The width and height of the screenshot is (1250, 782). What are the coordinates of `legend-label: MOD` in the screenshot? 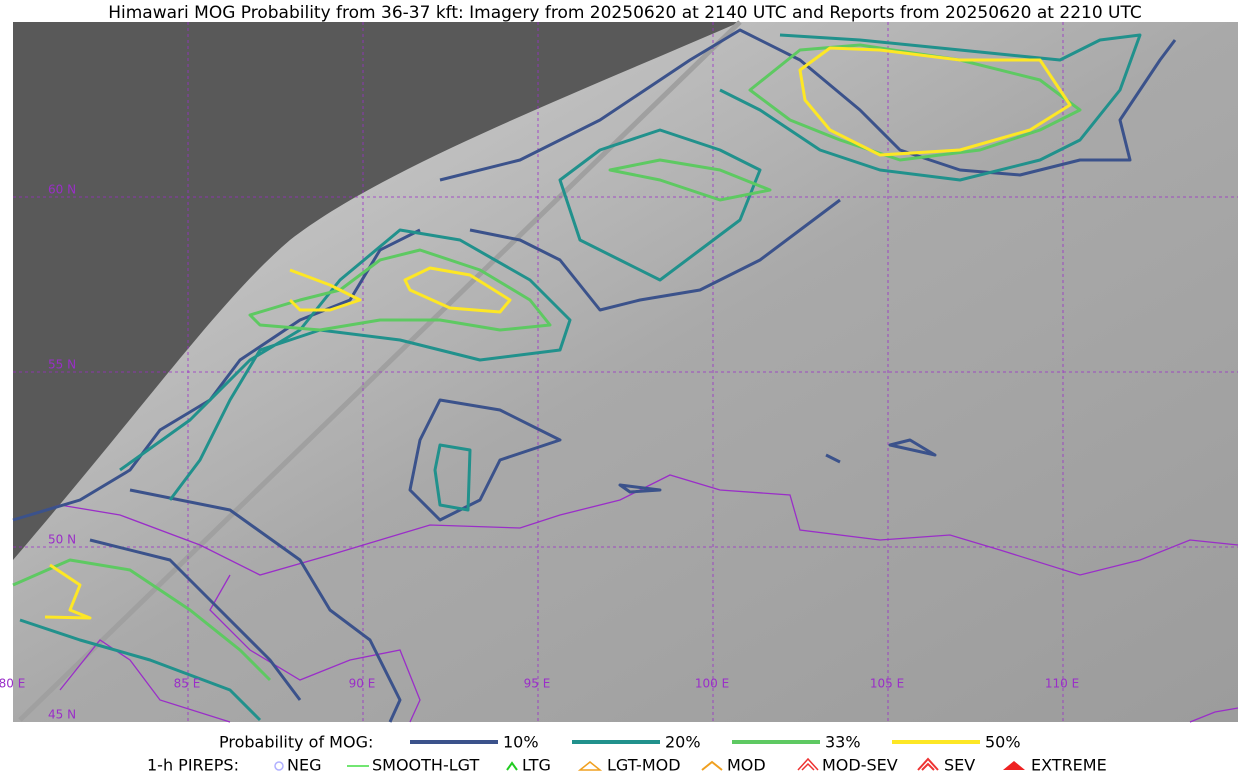 It's located at (746, 765).